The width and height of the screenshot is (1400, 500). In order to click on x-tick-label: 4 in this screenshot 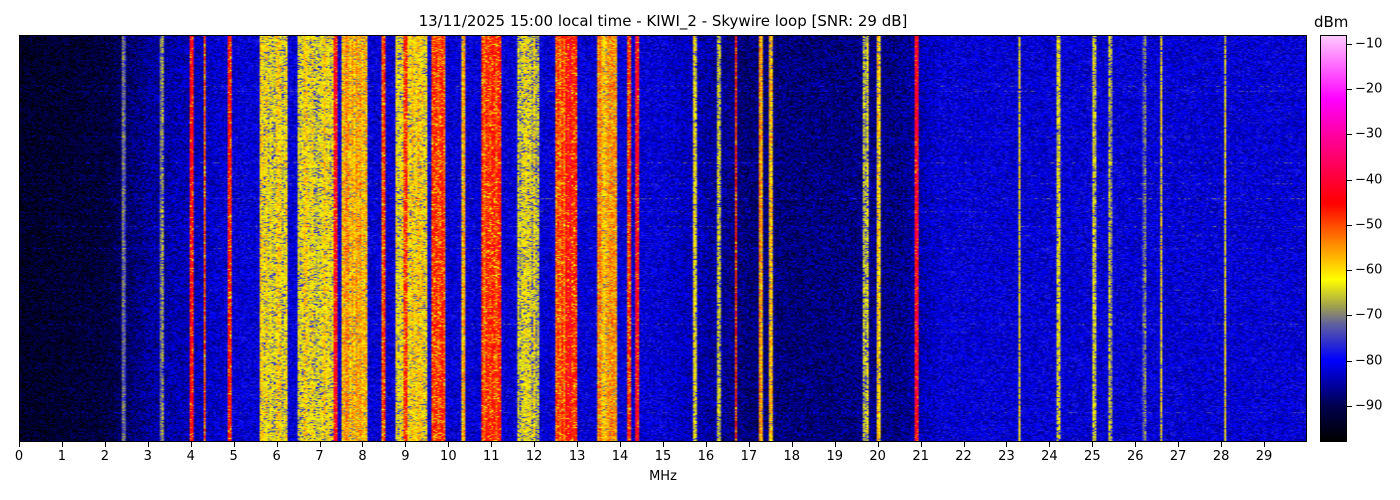, I will do `click(190, 456)`.